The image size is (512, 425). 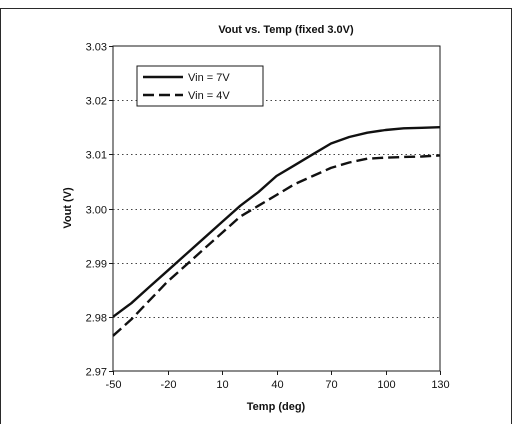 What do you see at coordinates (286, 30) in the screenshot?
I see `chart-title: Vout vs. Temp (fixed 3.0V)` at bounding box center [286, 30].